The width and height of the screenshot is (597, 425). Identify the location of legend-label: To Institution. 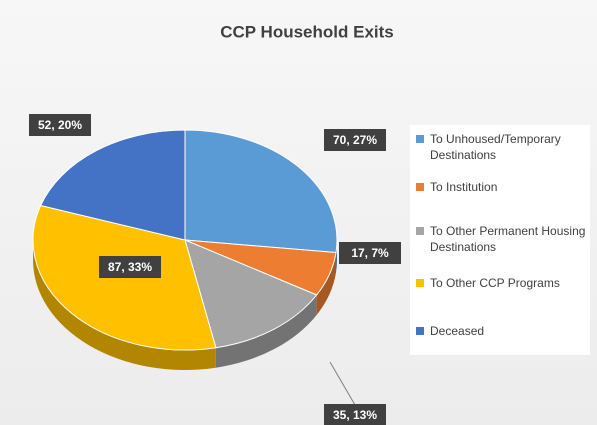
(464, 187).